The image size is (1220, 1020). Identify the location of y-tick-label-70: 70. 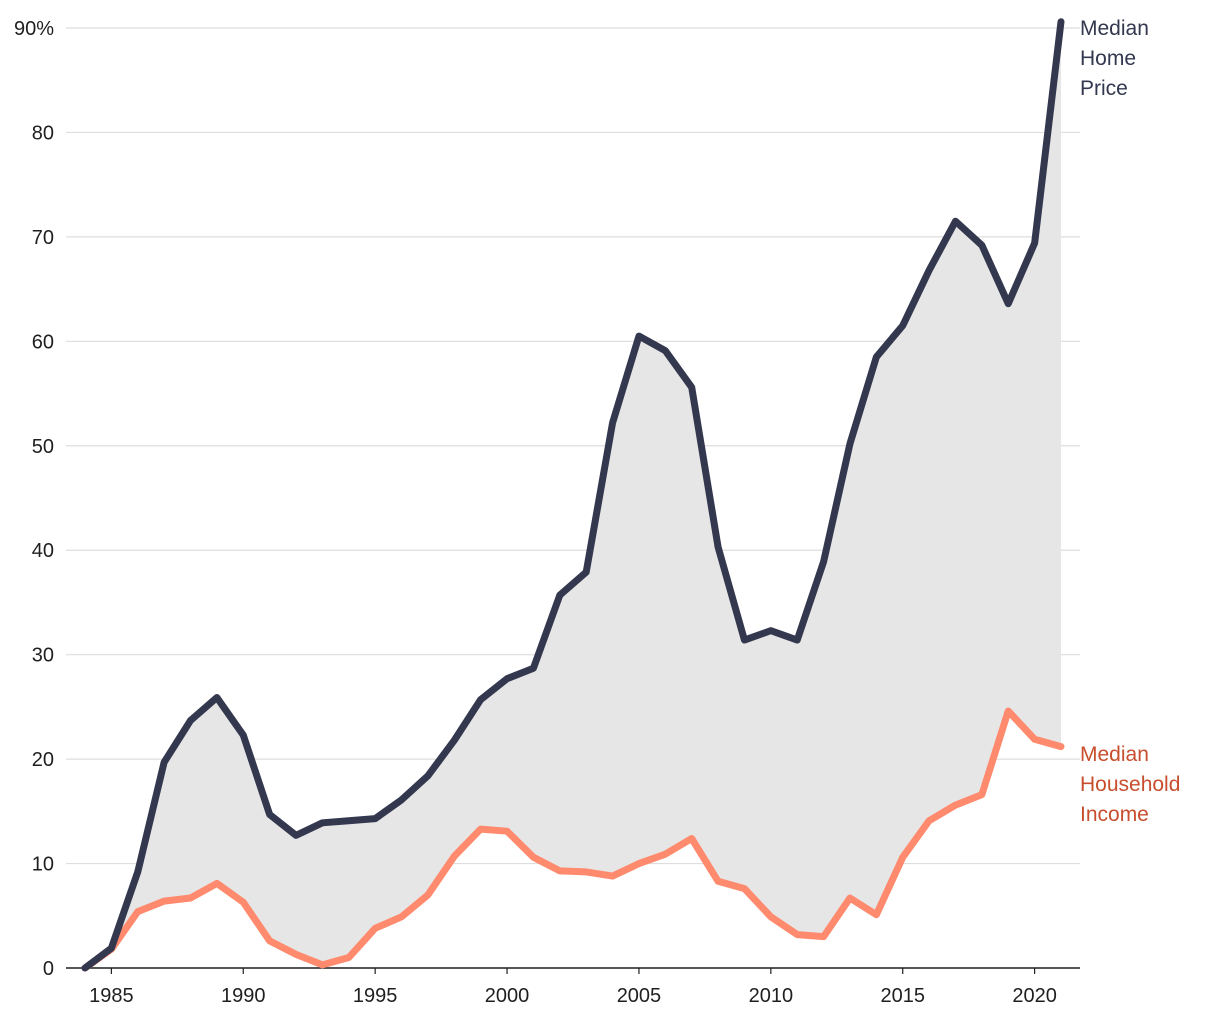
(43, 238).